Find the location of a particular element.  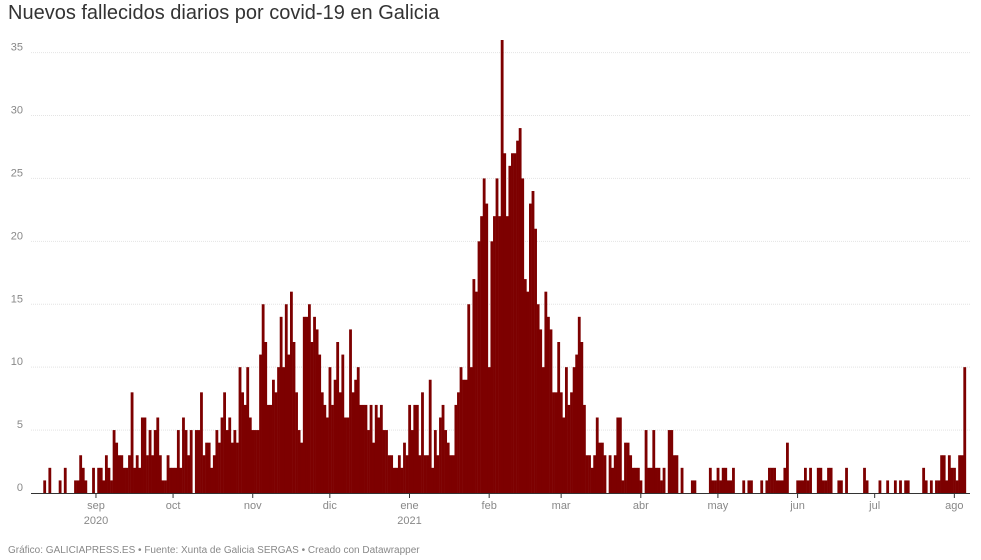

x-tick-label: may is located at coordinates (718, 506).